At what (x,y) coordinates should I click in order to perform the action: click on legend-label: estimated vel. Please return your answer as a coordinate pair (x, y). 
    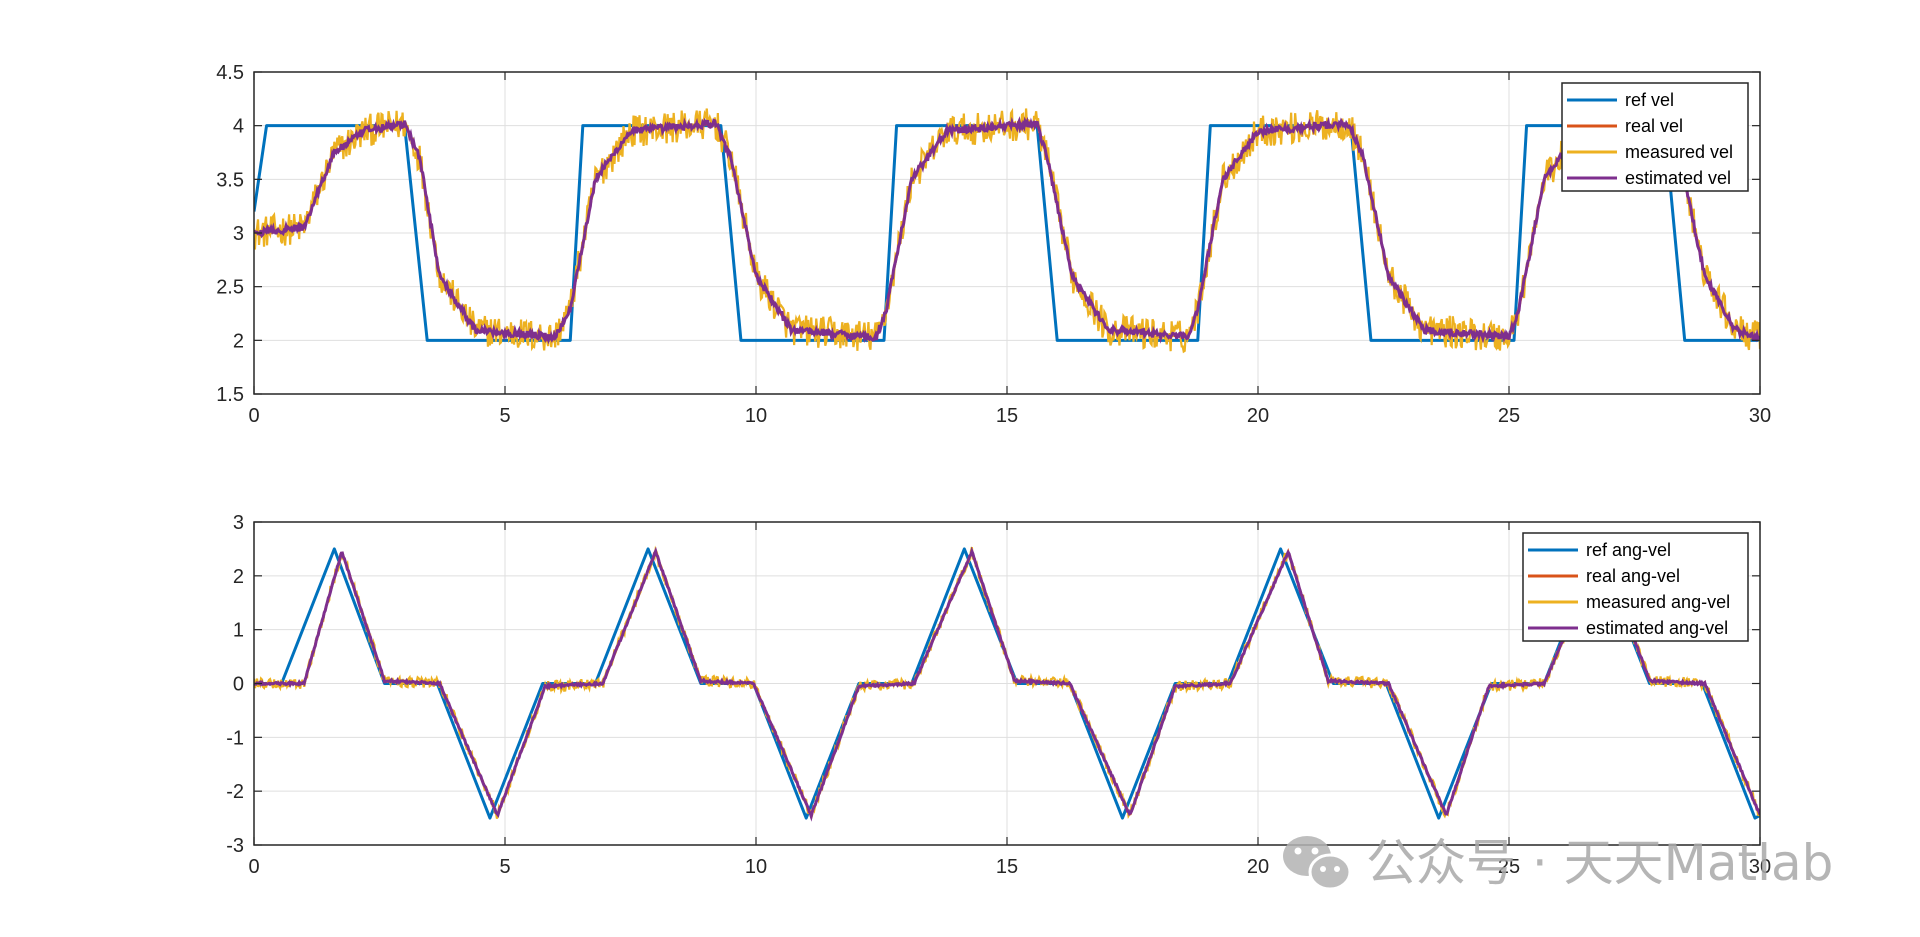
    Looking at the image, I should click on (1678, 178).